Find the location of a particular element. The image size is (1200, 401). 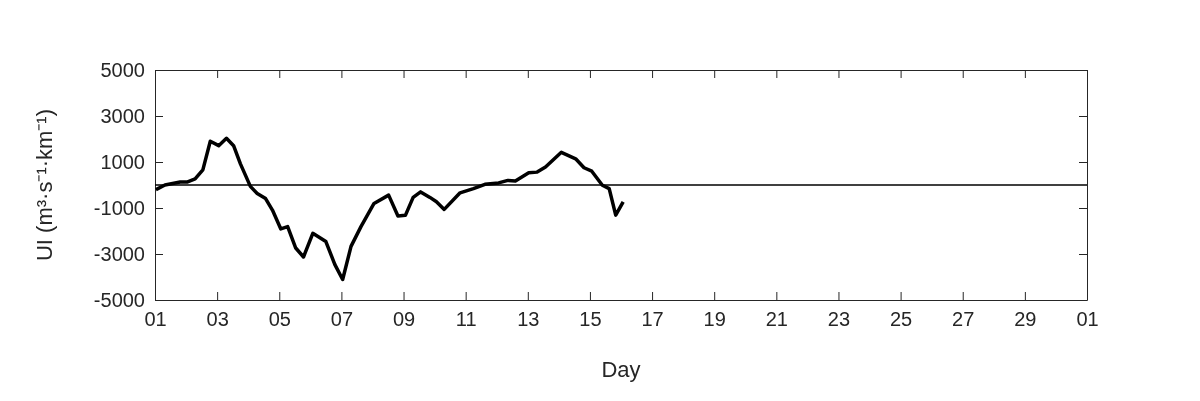

x-tick-label: 09 is located at coordinates (404, 319).